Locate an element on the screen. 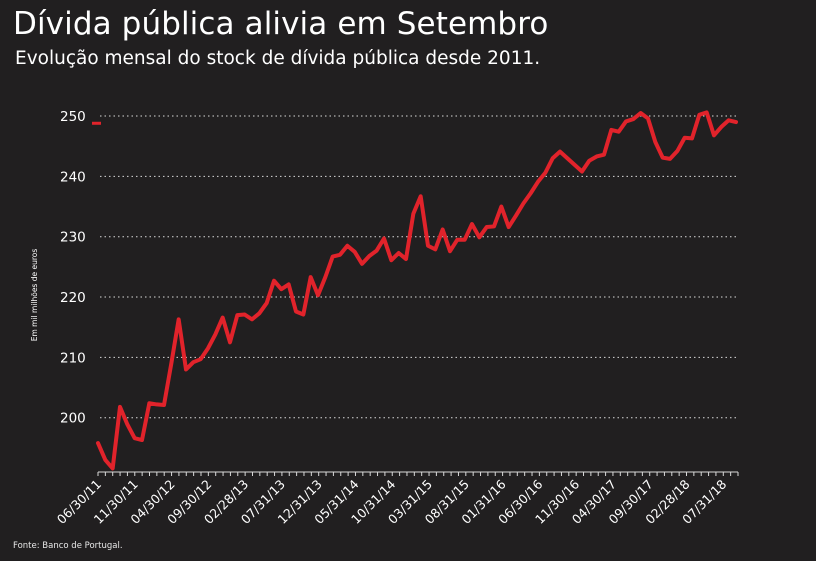 The width and height of the screenshot is (816, 561). y-tick-label: 230 is located at coordinates (73, 238).